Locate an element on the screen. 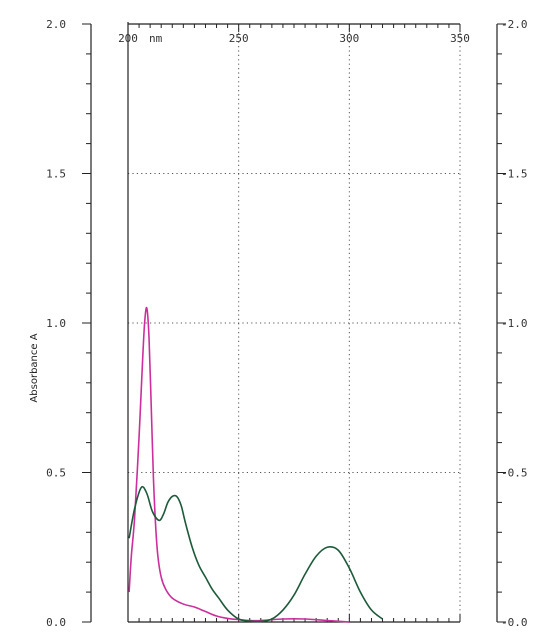 This screenshot has height=633, width=538. right-y-tick-label: -2.0 is located at coordinates (514, 24).